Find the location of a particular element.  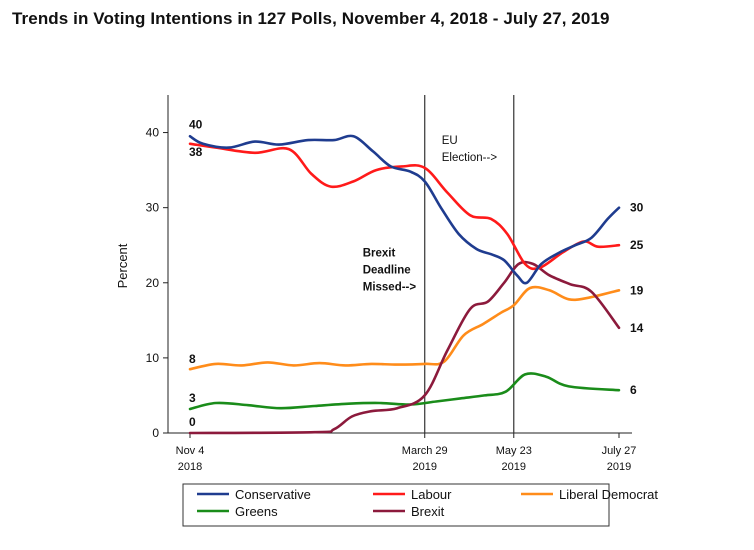

end-label-brexit: 14 is located at coordinates (637, 328).